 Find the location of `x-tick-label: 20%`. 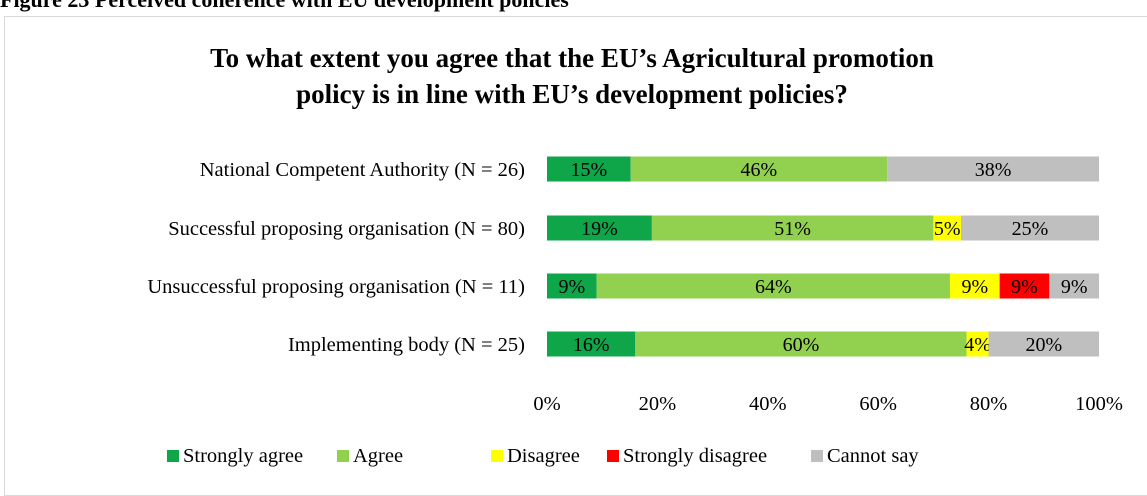

x-tick-label: 20% is located at coordinates (658, 404).